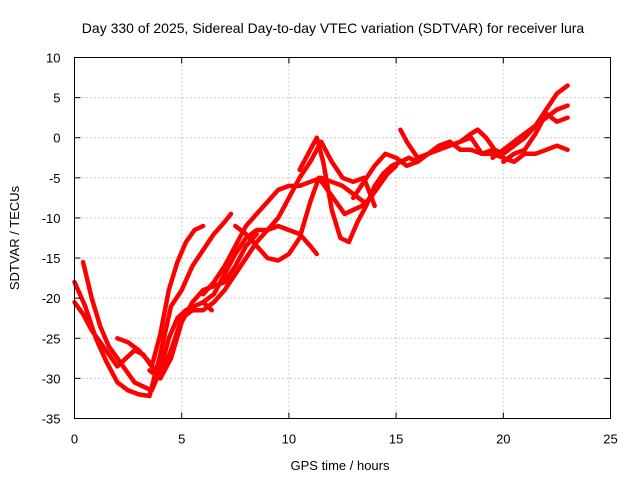 This screenshot has height=480, width=640. Describe the element at coordinates (51, 218) in the screenshot. I see `y-tick-label: -10` at that location.